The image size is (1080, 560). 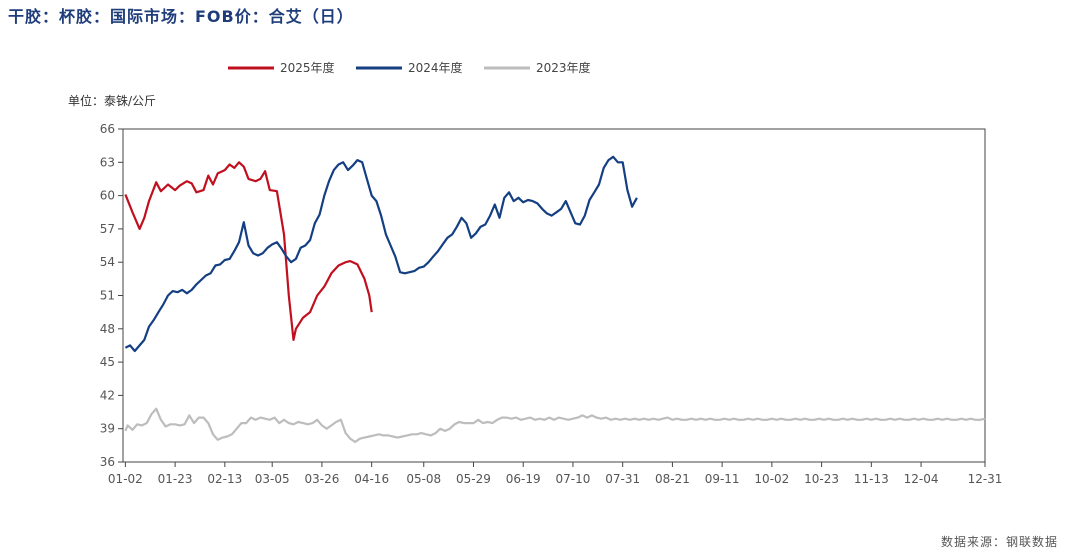 I want to click on data-source: 数据来源：钢联数据, so click(x=999, y=542).